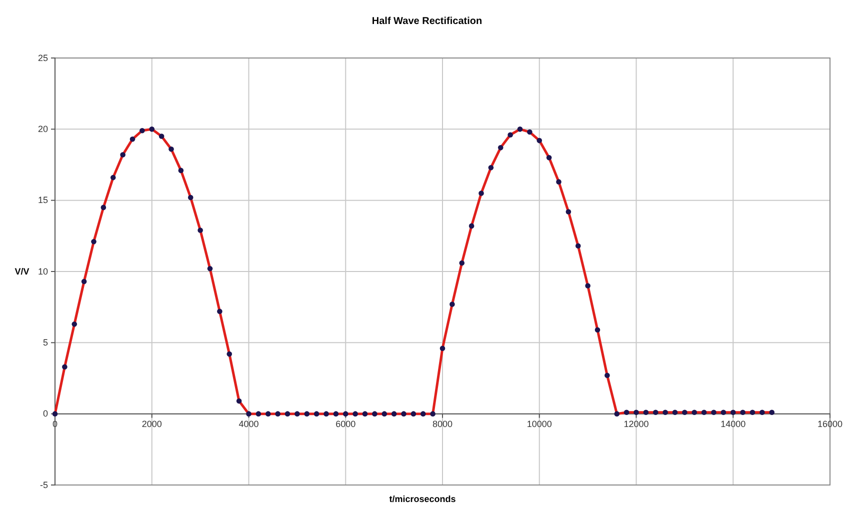  I want to click on y-tick-label: 0, so click(45, 413).